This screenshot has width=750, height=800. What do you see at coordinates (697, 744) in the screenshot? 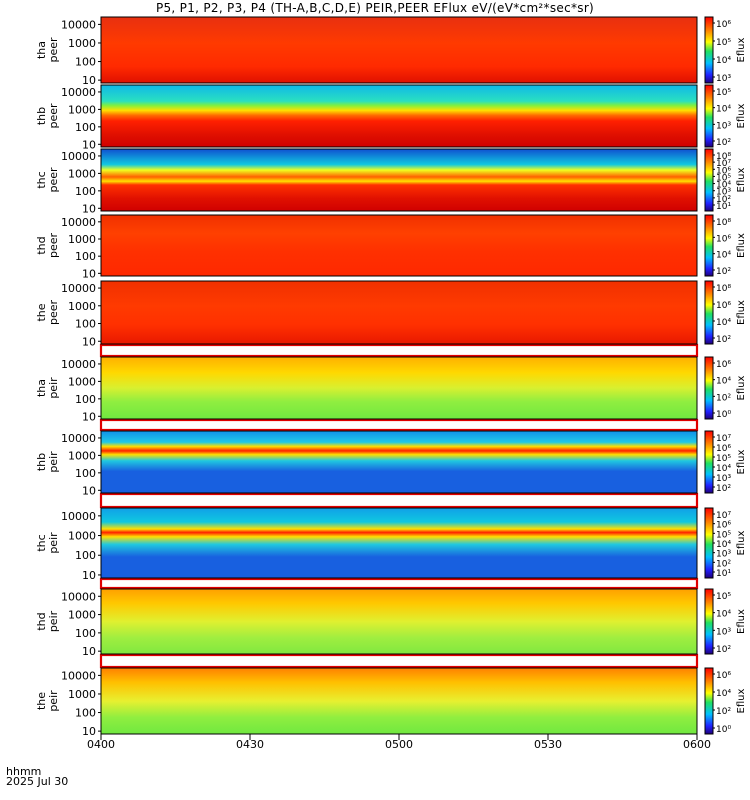
I see `x-tick-label: 0600` at bounding box center [697, 744].